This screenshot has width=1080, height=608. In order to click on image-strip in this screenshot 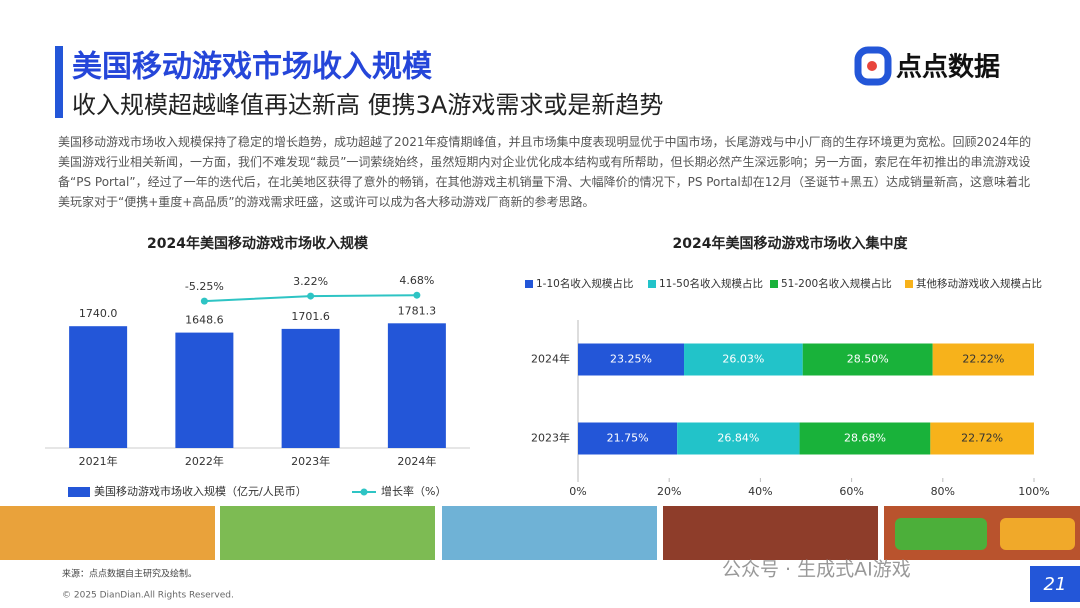, I will do `click(540, 533)`.